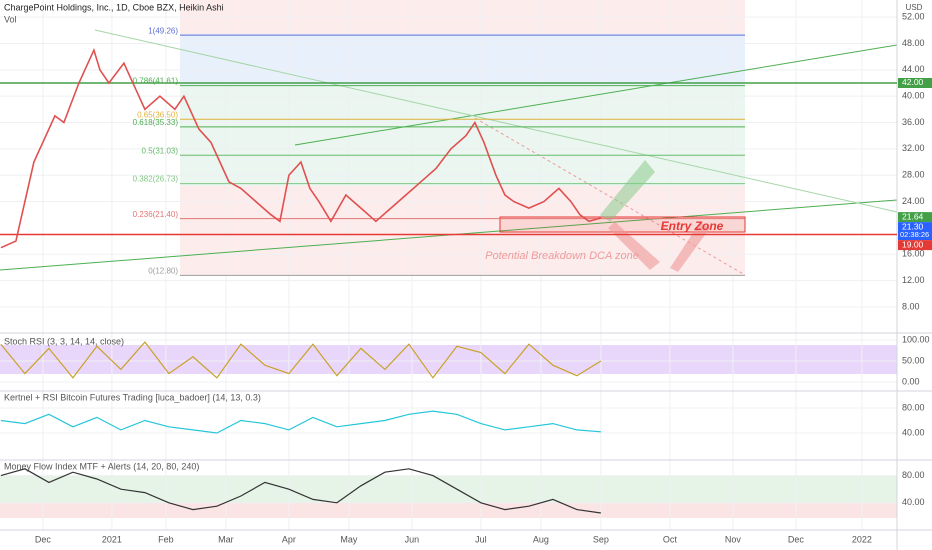 This screenshot has width=932, height=550. What do you see at coordinates (913, 122) in the screenshot?
I see `y-tick-label: 36.00` at bounding box center [913, 122].